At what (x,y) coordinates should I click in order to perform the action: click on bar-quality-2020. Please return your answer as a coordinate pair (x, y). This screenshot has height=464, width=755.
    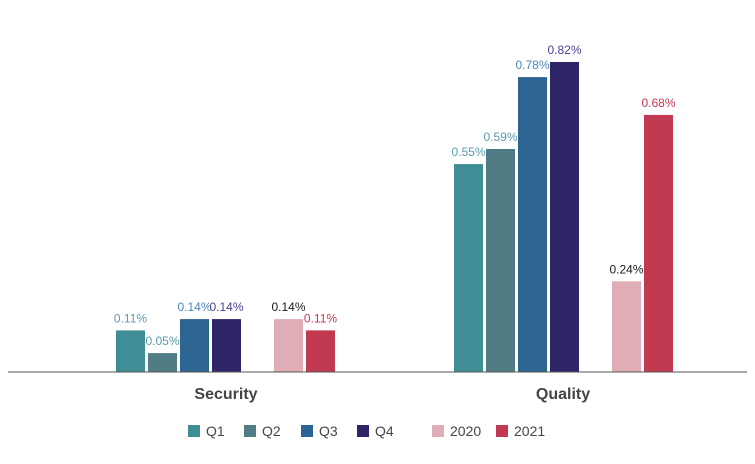
    Looking at the image, I should click on (626, 326).